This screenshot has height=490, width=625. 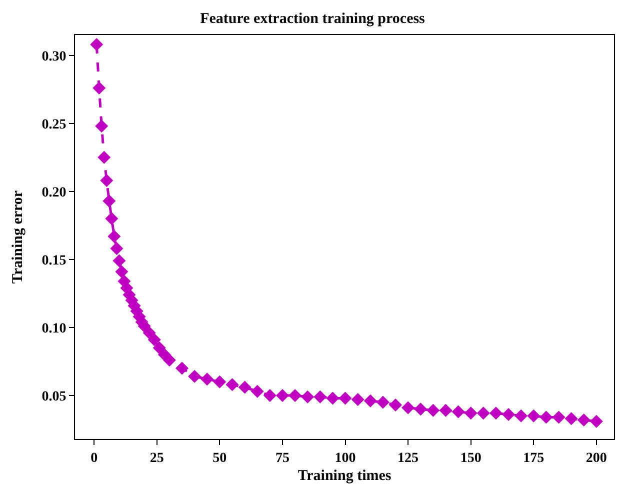 What do you see at coordinates (471, 458) in the screenshot?
I see `x-tick-label: 150` at bounding box center [471, 458].